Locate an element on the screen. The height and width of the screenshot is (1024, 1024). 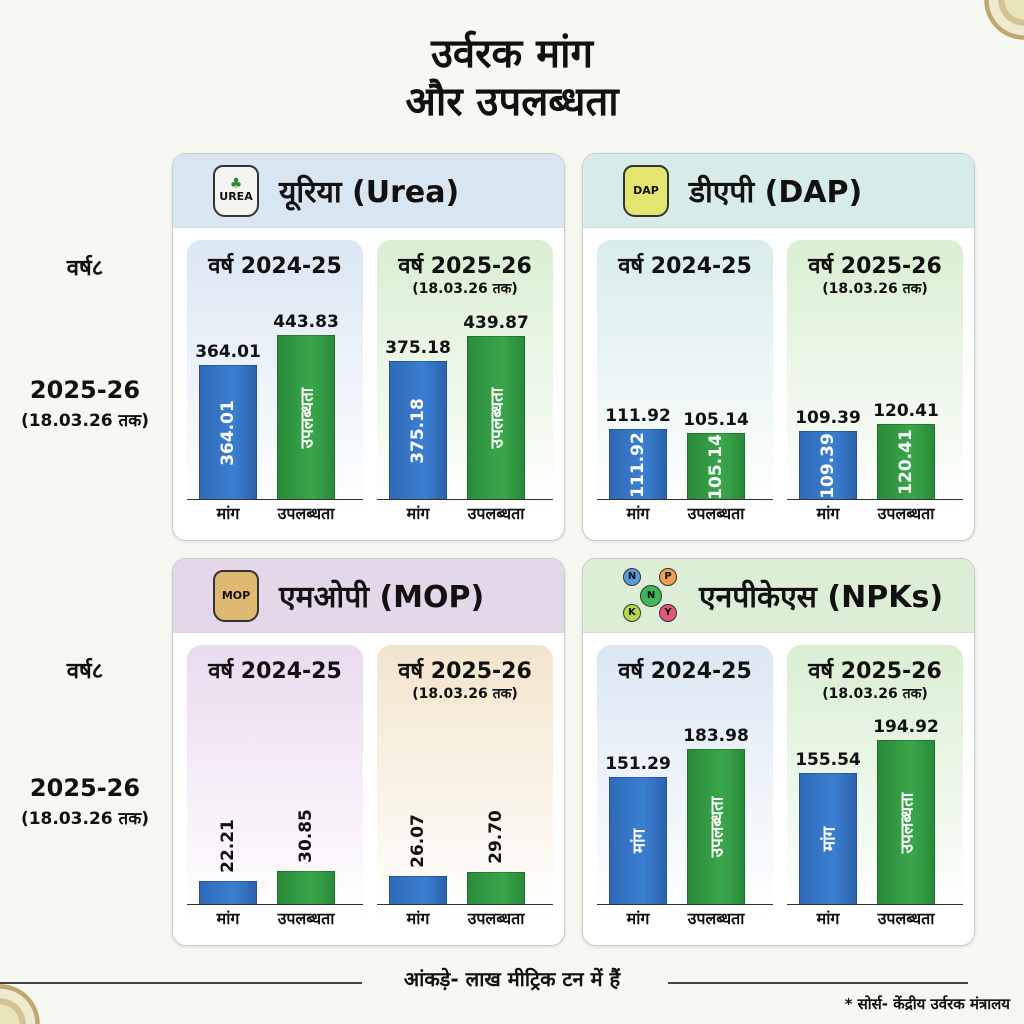
demand-value-label: 109.39 is located at coordinates (828, 418).